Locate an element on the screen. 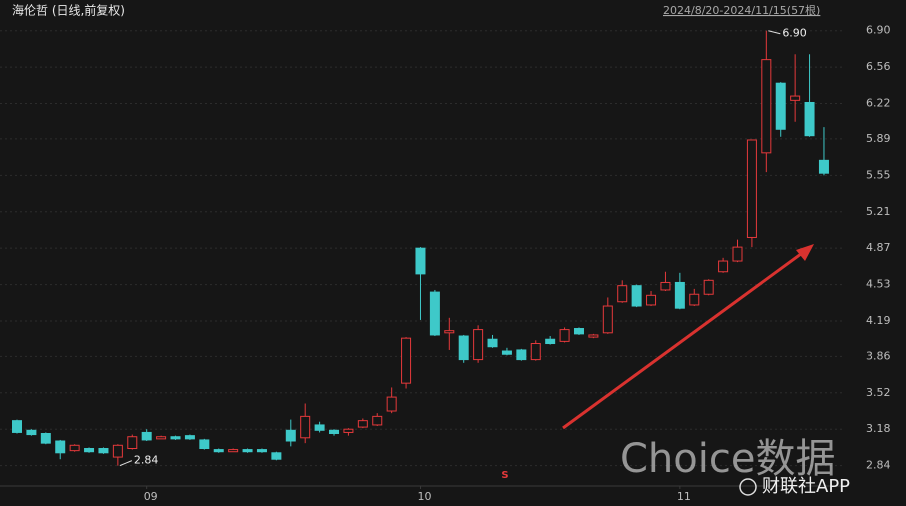 The image size is (906, 506). y-tick-label: 5.55 is located at coordinates (878, 174).